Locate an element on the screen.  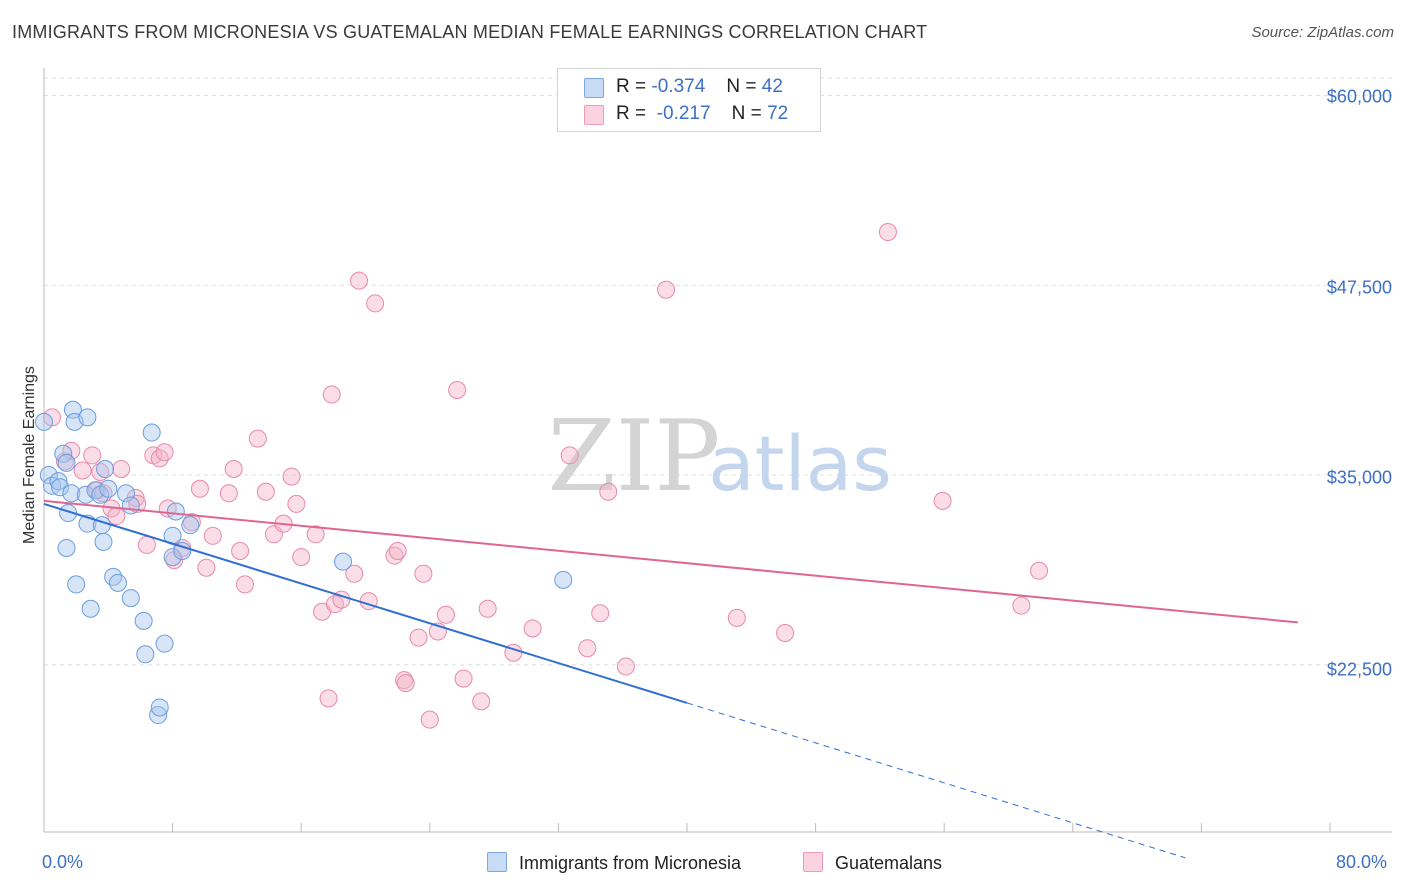
bottom-legend-label: Guatemalans is located at coordinates (889, 863).